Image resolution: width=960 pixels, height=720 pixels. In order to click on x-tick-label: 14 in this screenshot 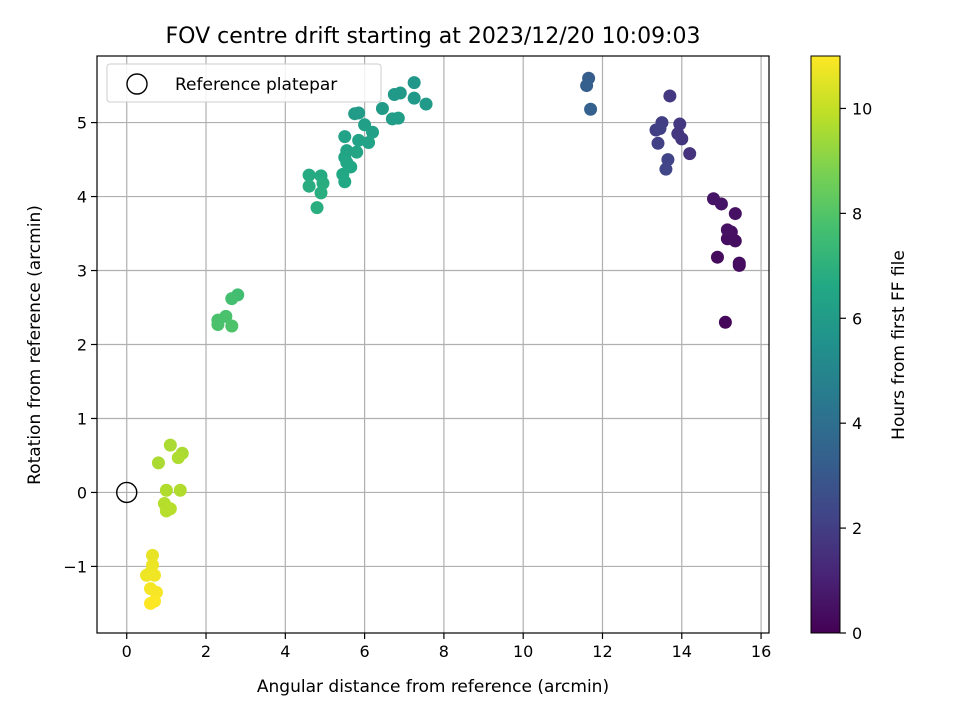, I will do `click(682, 651)`.